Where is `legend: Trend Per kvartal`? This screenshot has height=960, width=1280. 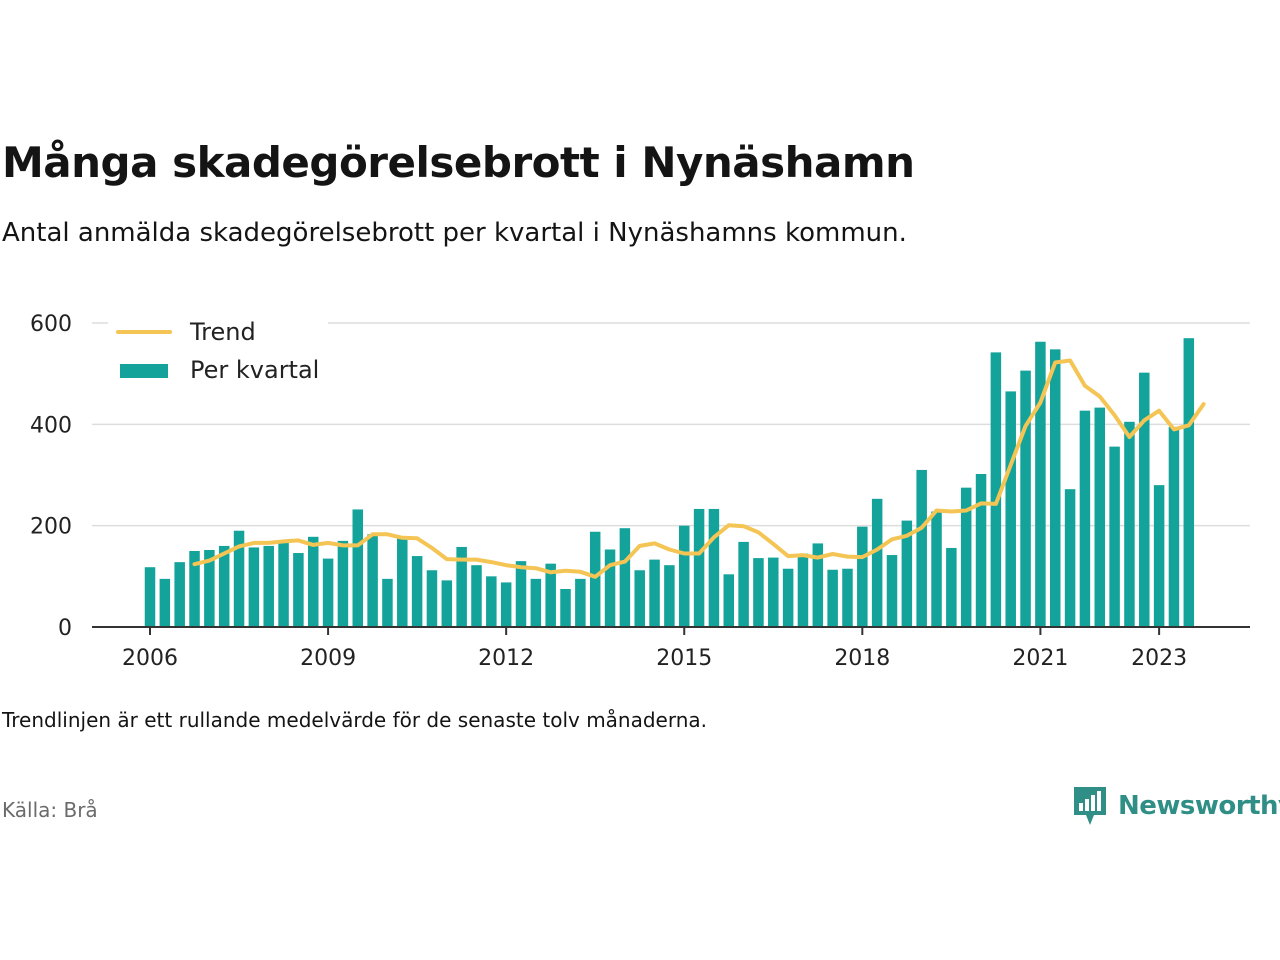
legend: Trend Per kvartal is located at coordinates (218, 359).